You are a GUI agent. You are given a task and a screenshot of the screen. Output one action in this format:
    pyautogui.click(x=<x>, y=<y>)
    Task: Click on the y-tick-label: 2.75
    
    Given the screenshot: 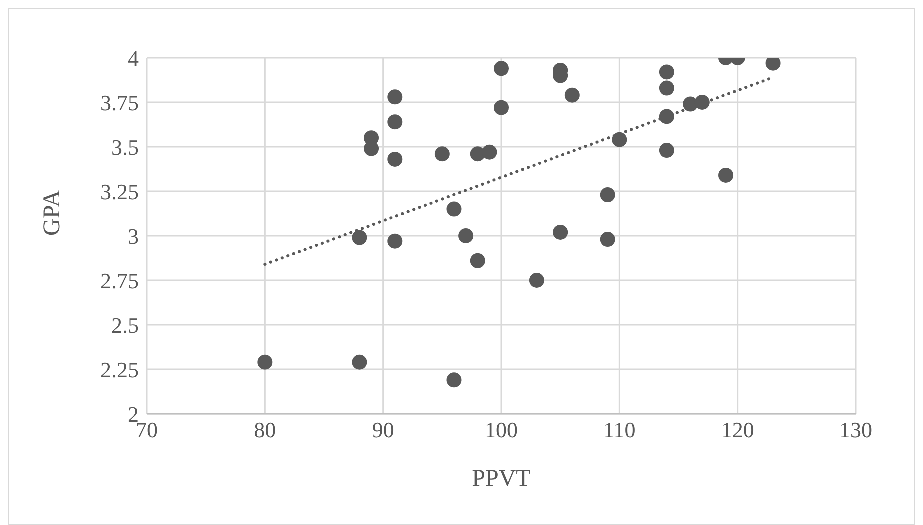 What is the action you would take?
    pyautogui.click(x=119, y=281)
    